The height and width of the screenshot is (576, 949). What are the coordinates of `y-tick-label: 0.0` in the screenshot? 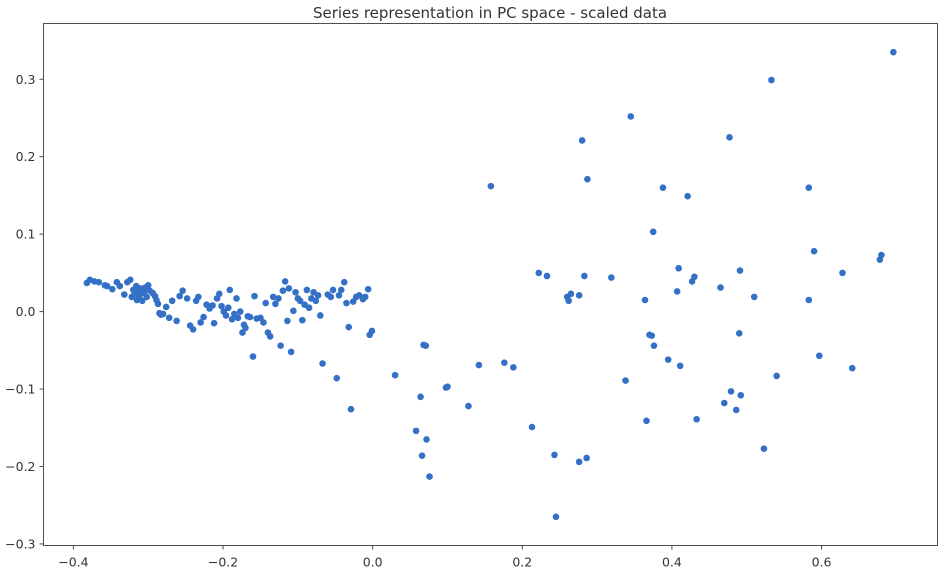 It's located at (26, 311).